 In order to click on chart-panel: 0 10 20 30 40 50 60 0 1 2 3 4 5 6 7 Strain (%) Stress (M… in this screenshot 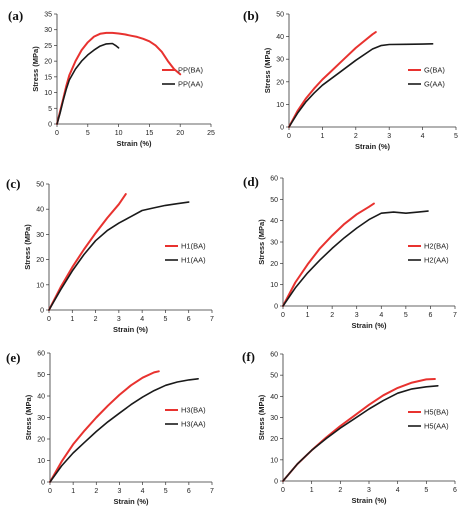, I will do `click(110, 428)`.